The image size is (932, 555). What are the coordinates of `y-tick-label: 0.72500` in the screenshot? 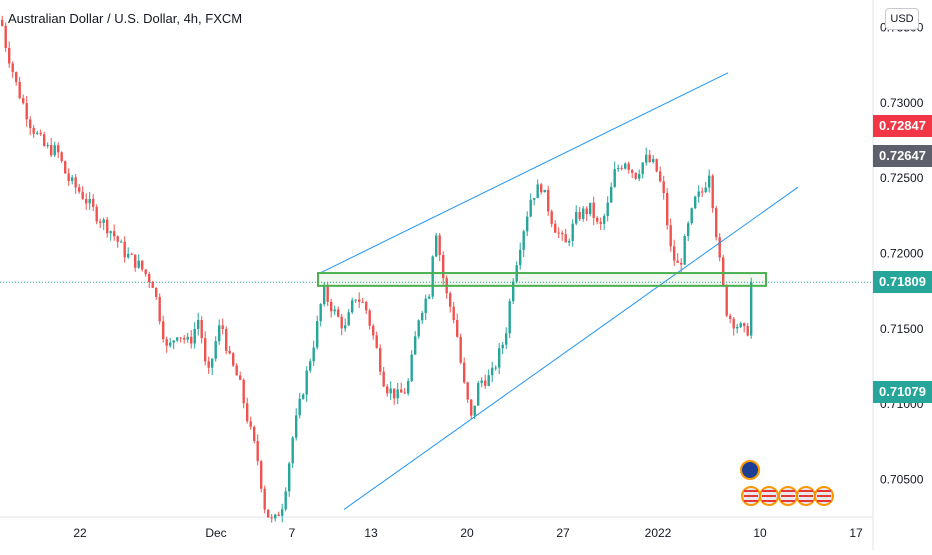 It's located at (902, 178).